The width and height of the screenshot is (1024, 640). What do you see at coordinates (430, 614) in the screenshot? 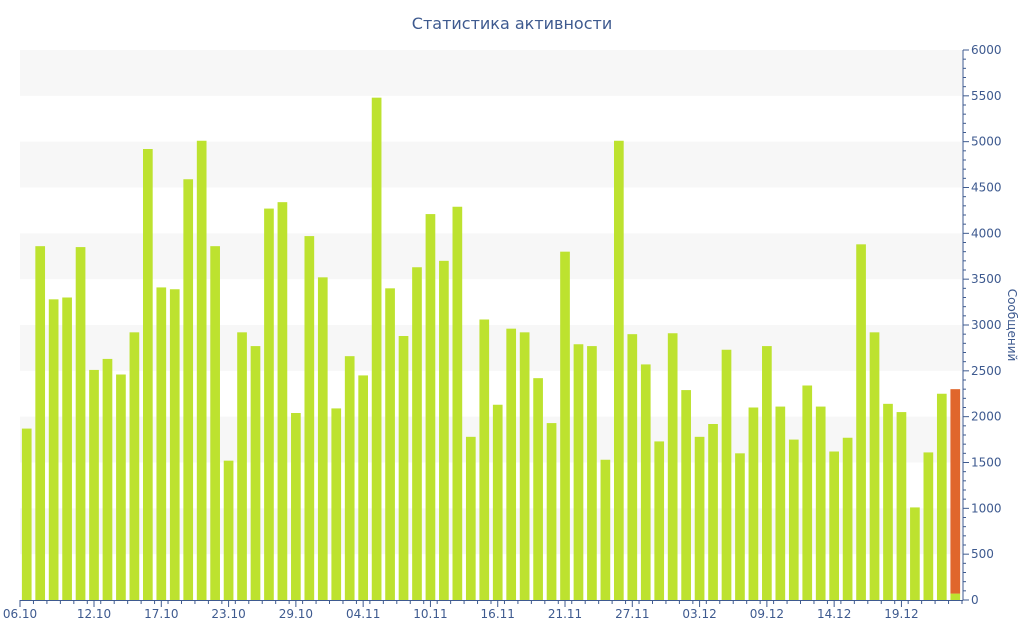
I see `x-tick-label: 10.11` at bounding box center [430, 614].